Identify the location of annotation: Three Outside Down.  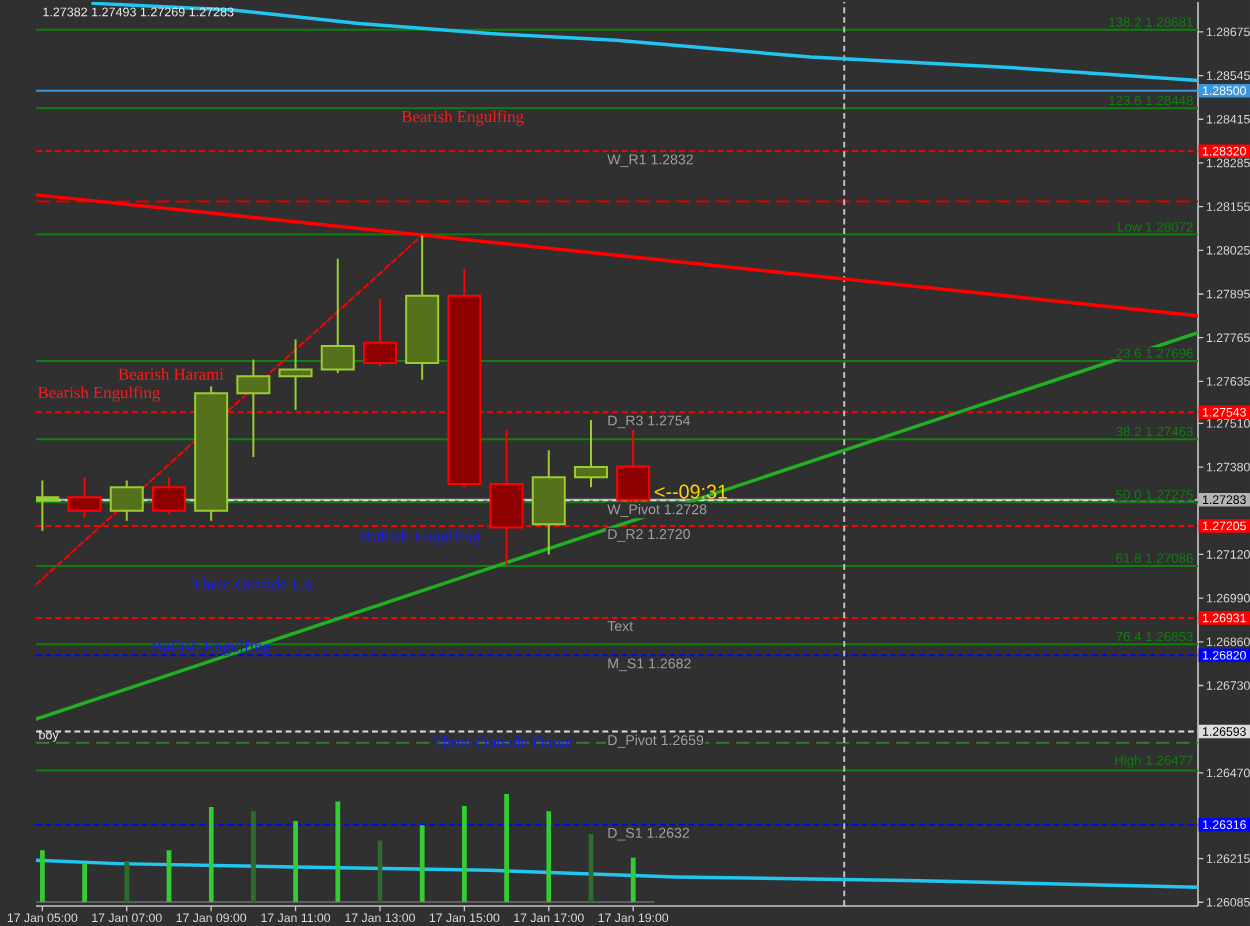
(502, 742).